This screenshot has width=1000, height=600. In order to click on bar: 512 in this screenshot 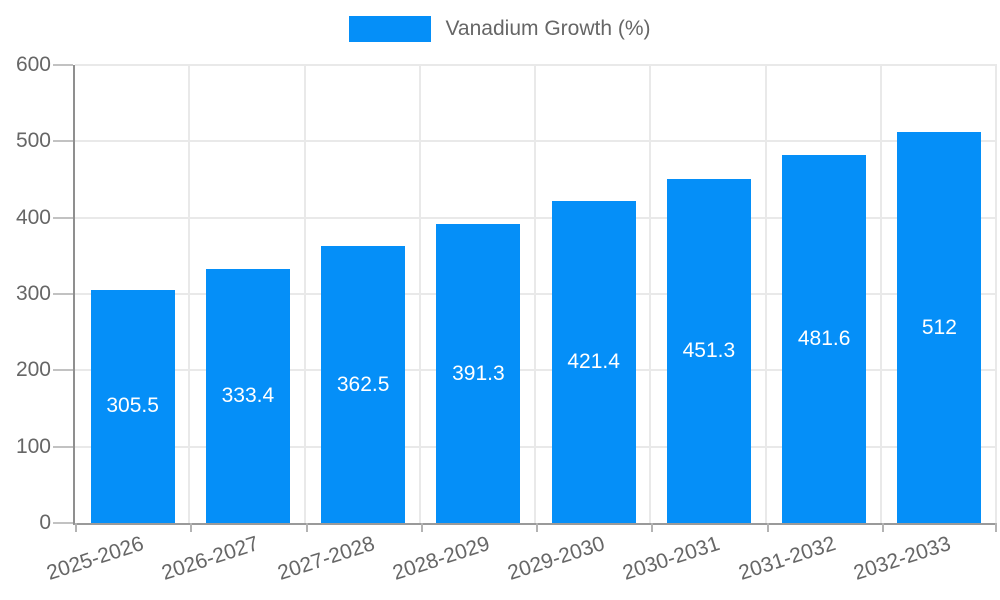, I will do `click(939, 327)`.